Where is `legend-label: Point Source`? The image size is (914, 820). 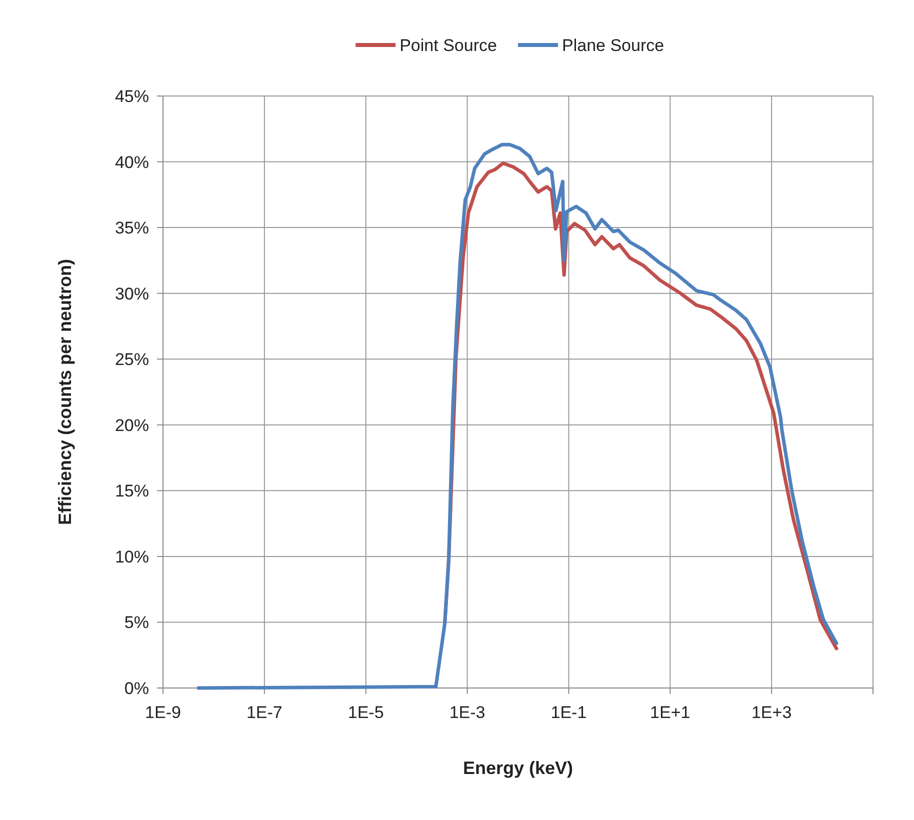 legend-label: Point Source is located at coordinates (448, 45).